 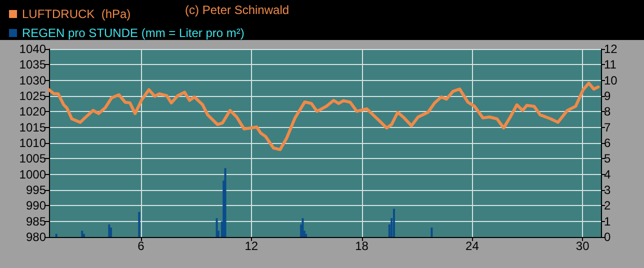 I want to click on y2-tick-label: 0, so click(x=607, y=237).